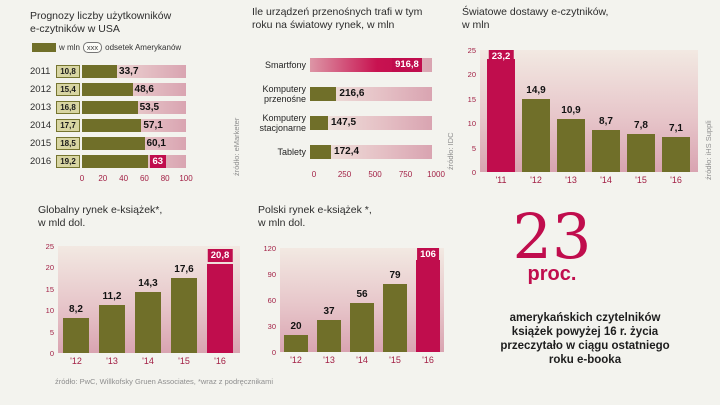  What do you see at coordinates (236, 146) in the screenshot?
I see `source-note-usa: źródło: eMarketer` at bounding box center [236, 146].